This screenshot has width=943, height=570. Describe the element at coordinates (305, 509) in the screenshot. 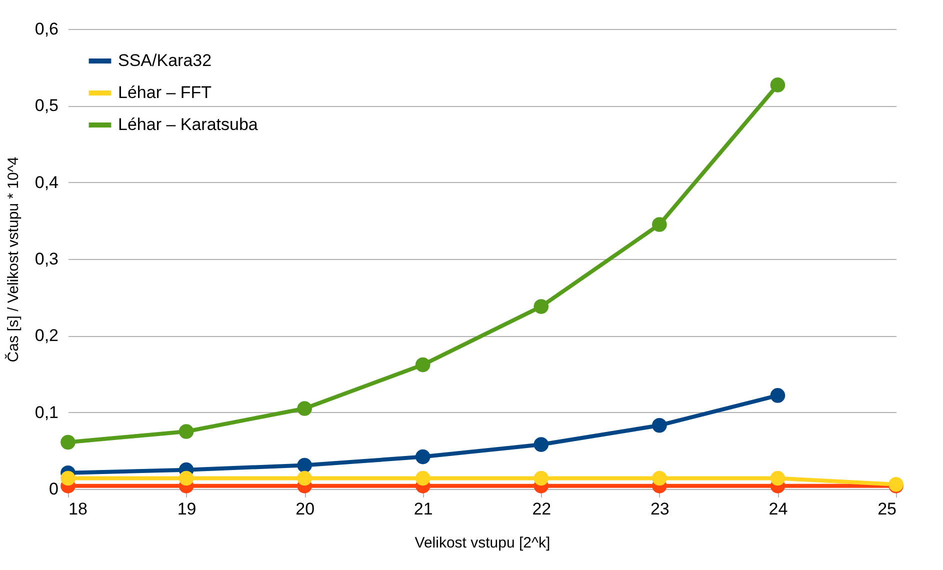

I see `x-tick-label: 20` at that location.